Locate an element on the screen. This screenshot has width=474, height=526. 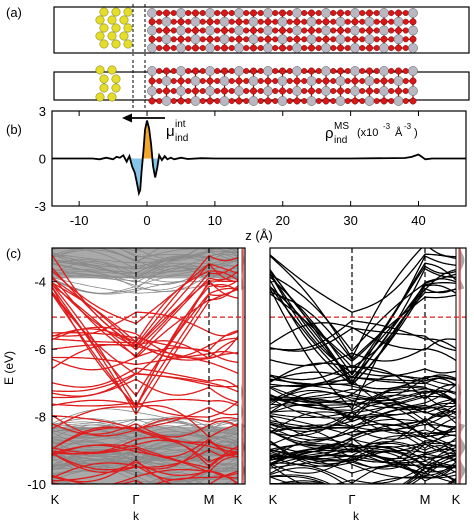
dos-fill is located at coordinates (243, 366).